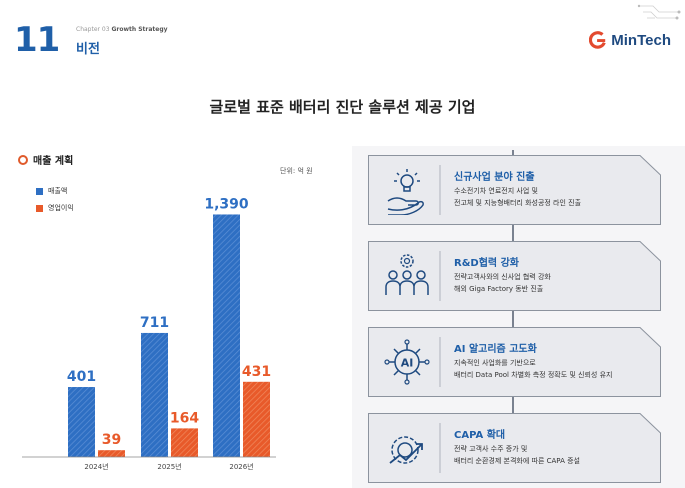  What do you see at coordinates (226, 204) in the screenshot?
I see `data-label-sales-2: 1,390` at bounding box center [226, 204].